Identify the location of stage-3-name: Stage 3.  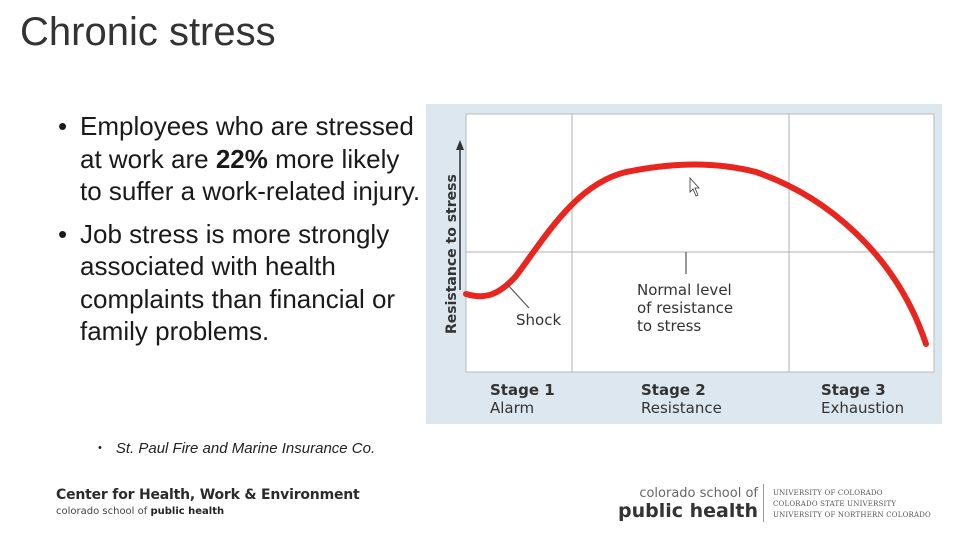
(853, 390).